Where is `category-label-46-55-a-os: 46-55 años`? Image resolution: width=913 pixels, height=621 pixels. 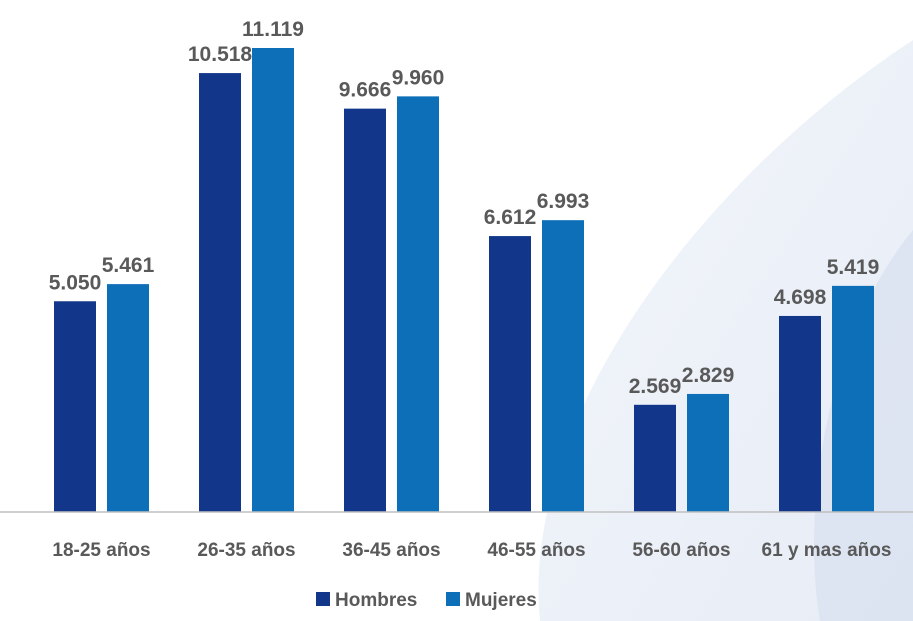 category-label-46-55-a-os: 46-55 años is located at coordinates (536, 550).